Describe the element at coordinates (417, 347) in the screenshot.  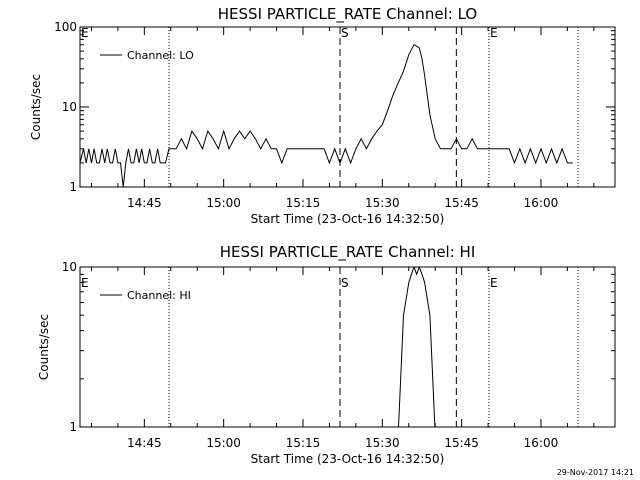
I see `series-line` at that location.